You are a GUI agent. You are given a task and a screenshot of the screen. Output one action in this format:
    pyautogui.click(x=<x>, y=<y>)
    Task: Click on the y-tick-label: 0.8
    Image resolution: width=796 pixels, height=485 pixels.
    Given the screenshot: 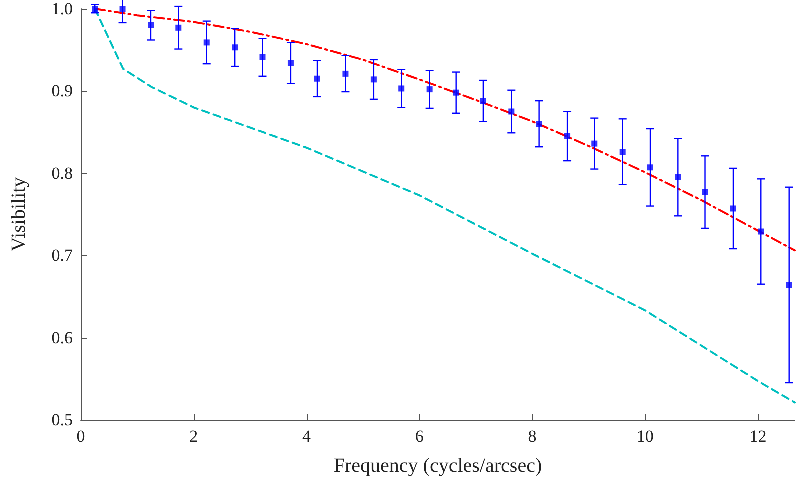 What is the action you would take?
    pyautogui.click(x=62, y=173)
    